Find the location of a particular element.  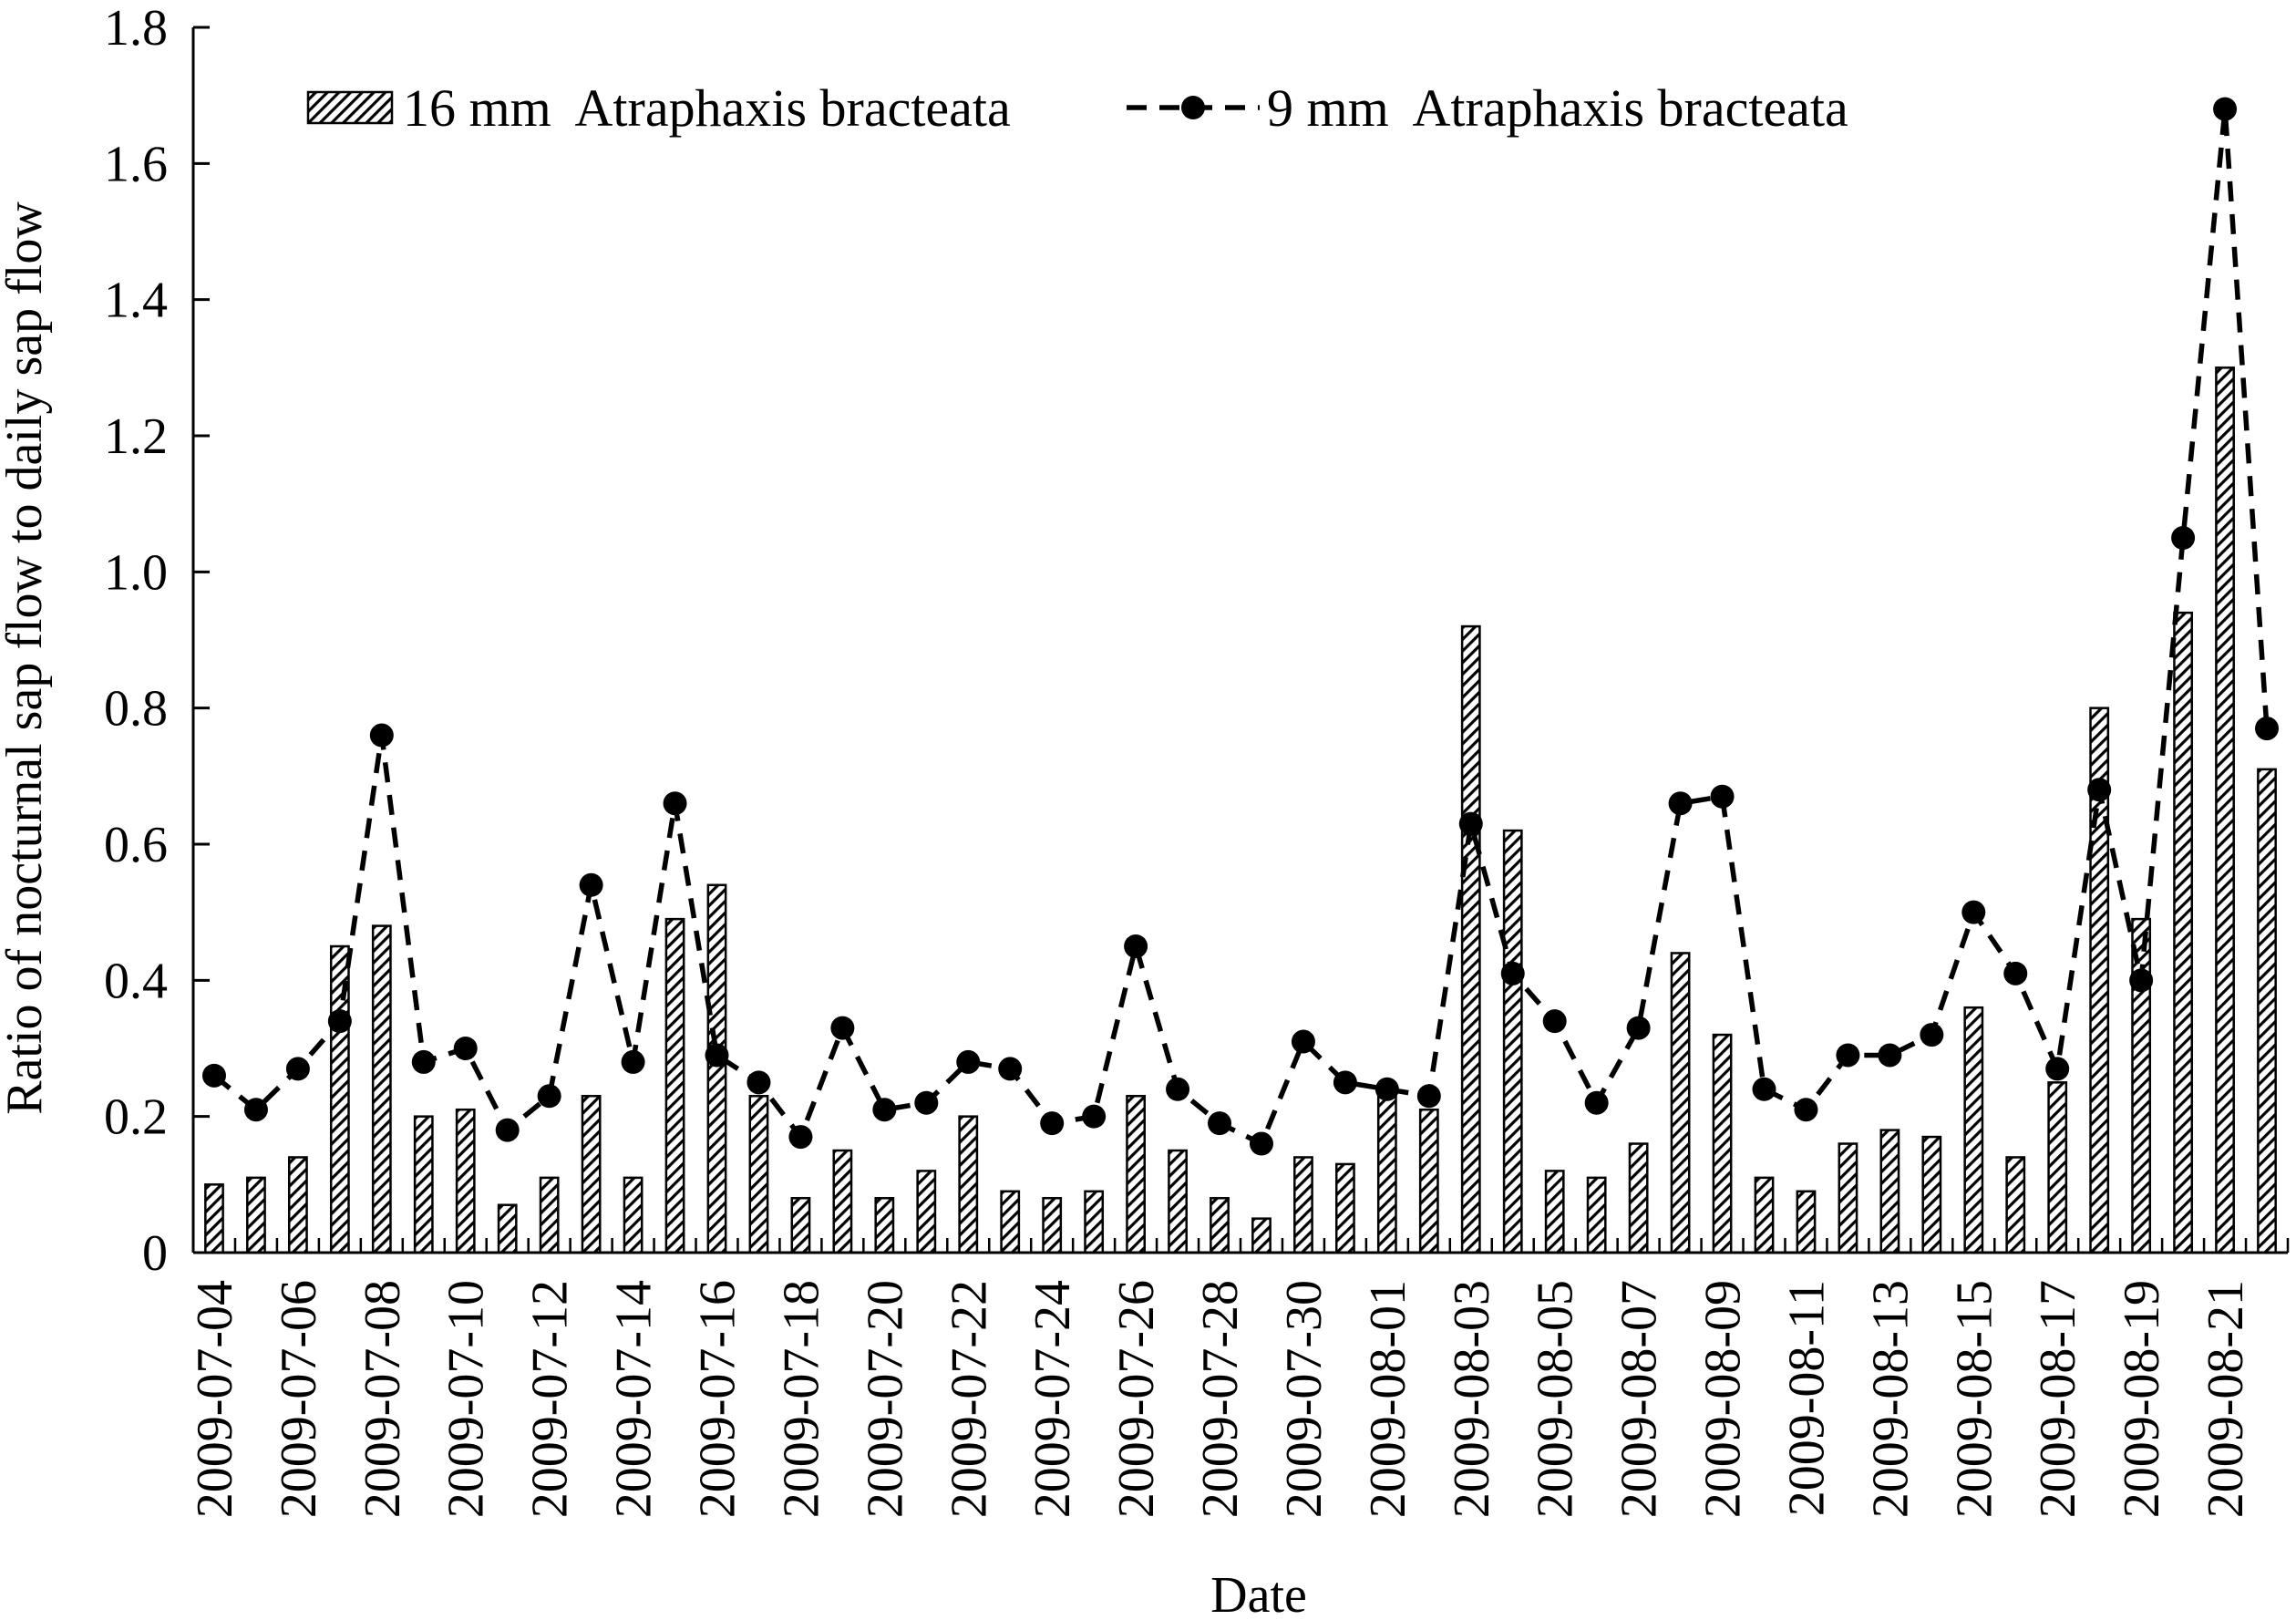

x-tick-label: 2009-08-05 is located at coordinates (1556, 1399).